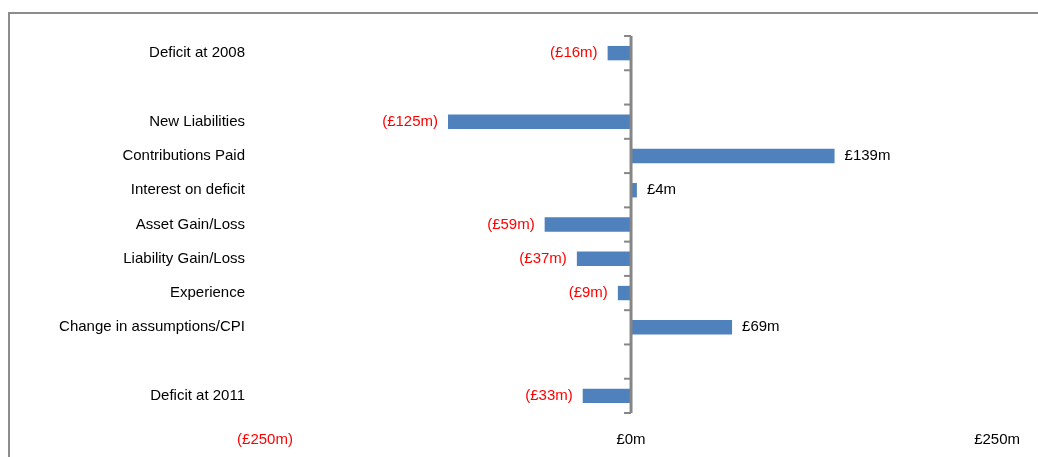 This screenshot has width=1038, height=457. Describe the element at coordinates (410, 120) in the screenshot. I see `data-label: (£125m)` at that location.